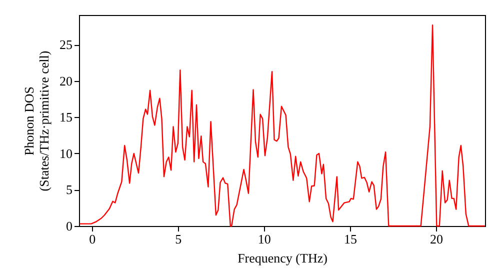 This screenshot has width=500, height=280. Describe the element at coordinates (66, 80) in the screenshot. I see `y-tick-label: 20` at that location.